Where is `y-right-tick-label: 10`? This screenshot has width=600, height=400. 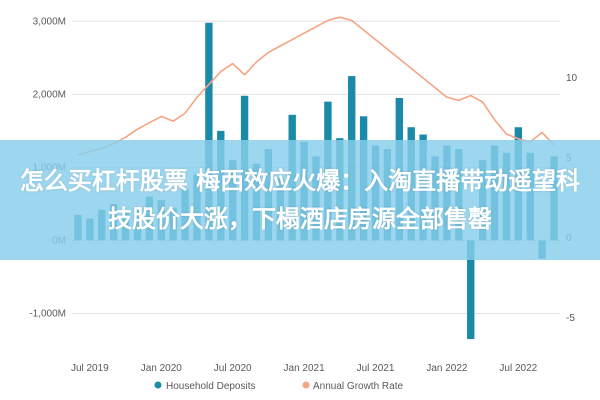
y-right-tick-label: 10 is located at coordinates (572, 78).